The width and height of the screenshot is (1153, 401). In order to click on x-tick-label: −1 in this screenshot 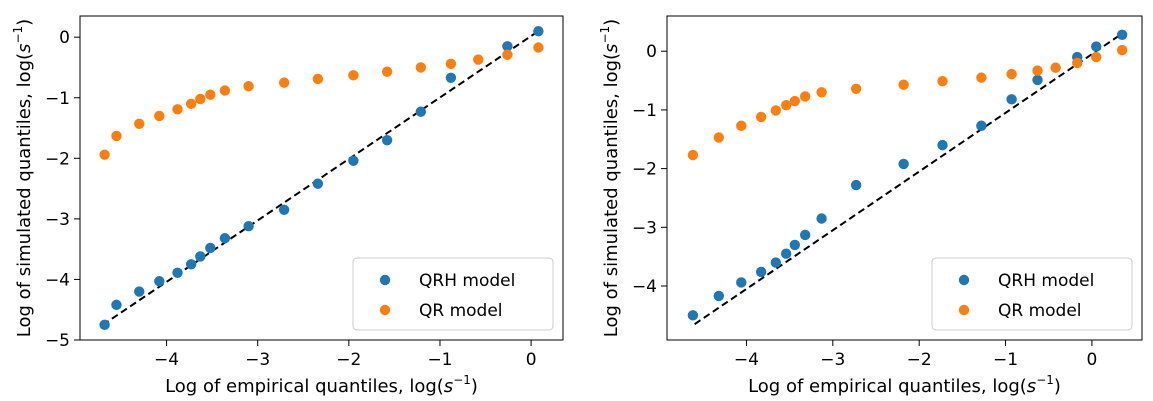, I will do `click(1005, 360)`.